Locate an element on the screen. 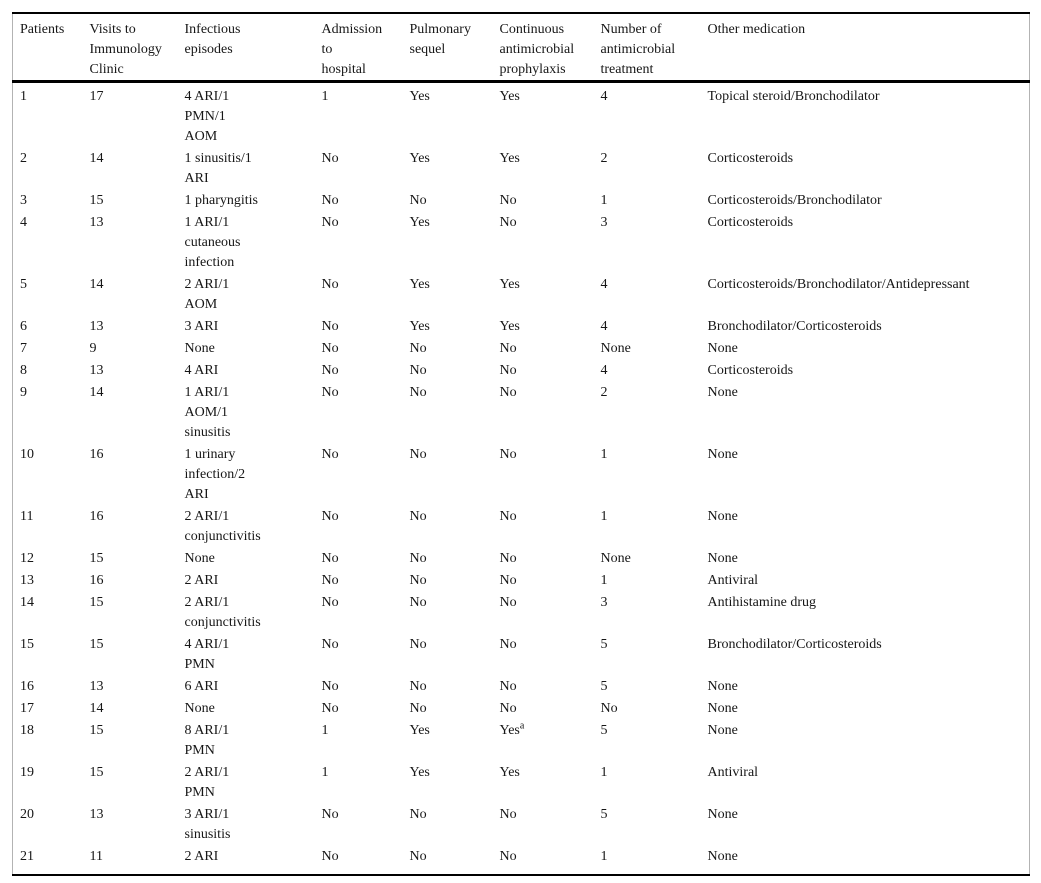 The width and height of the screenshot is (1041, 883). cell-patients: 5 is located at coordinates (23, 284).